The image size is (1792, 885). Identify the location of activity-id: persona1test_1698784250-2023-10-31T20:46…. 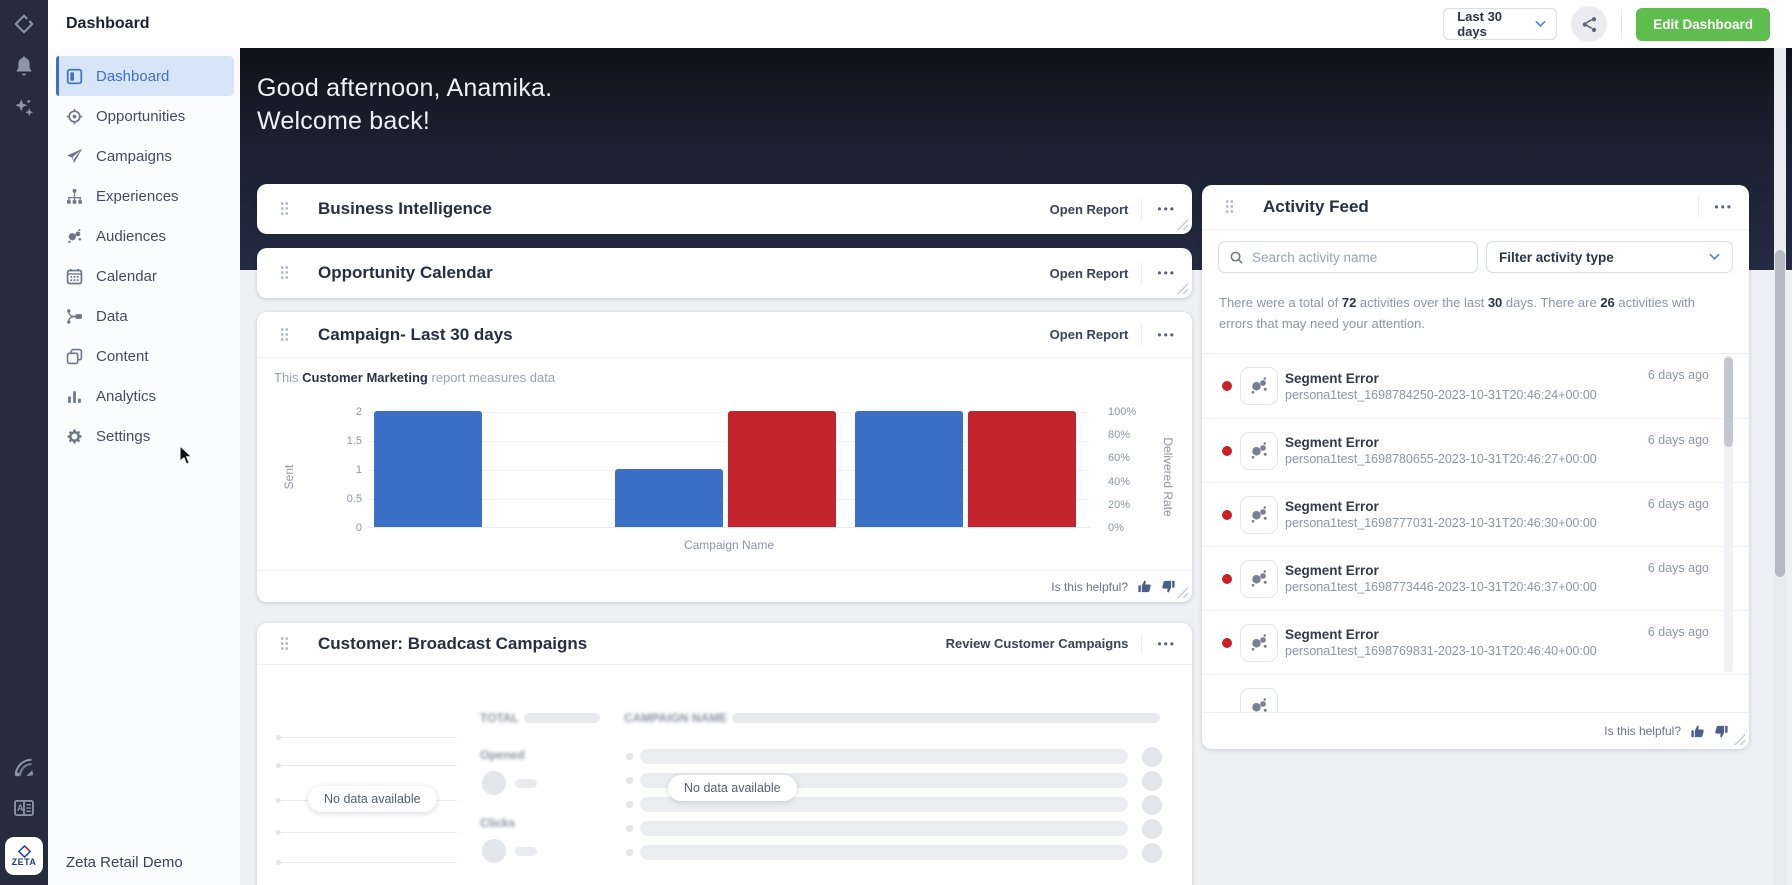
(1441, 394).